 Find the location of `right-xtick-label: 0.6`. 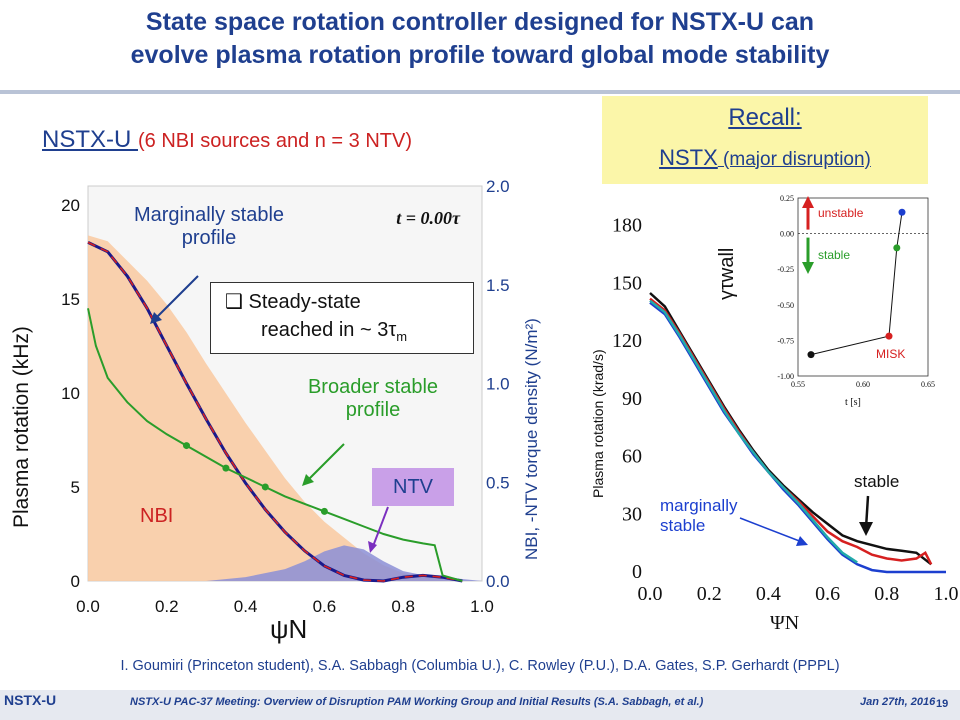

right-xtick-label: 0.6 is located at coordinates (827, 594).